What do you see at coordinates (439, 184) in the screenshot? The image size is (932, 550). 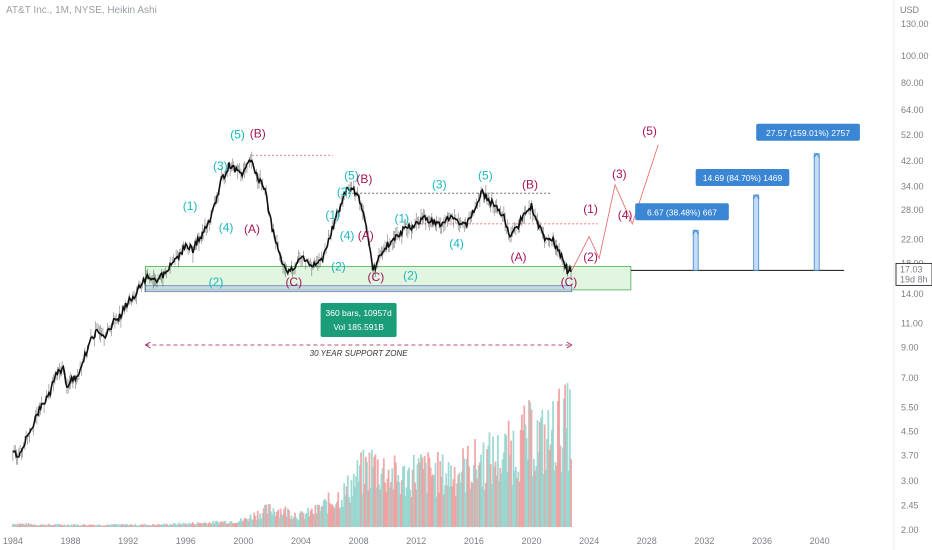 I see `impulse-wave-label: (3)` at bounding box center [439, 184].